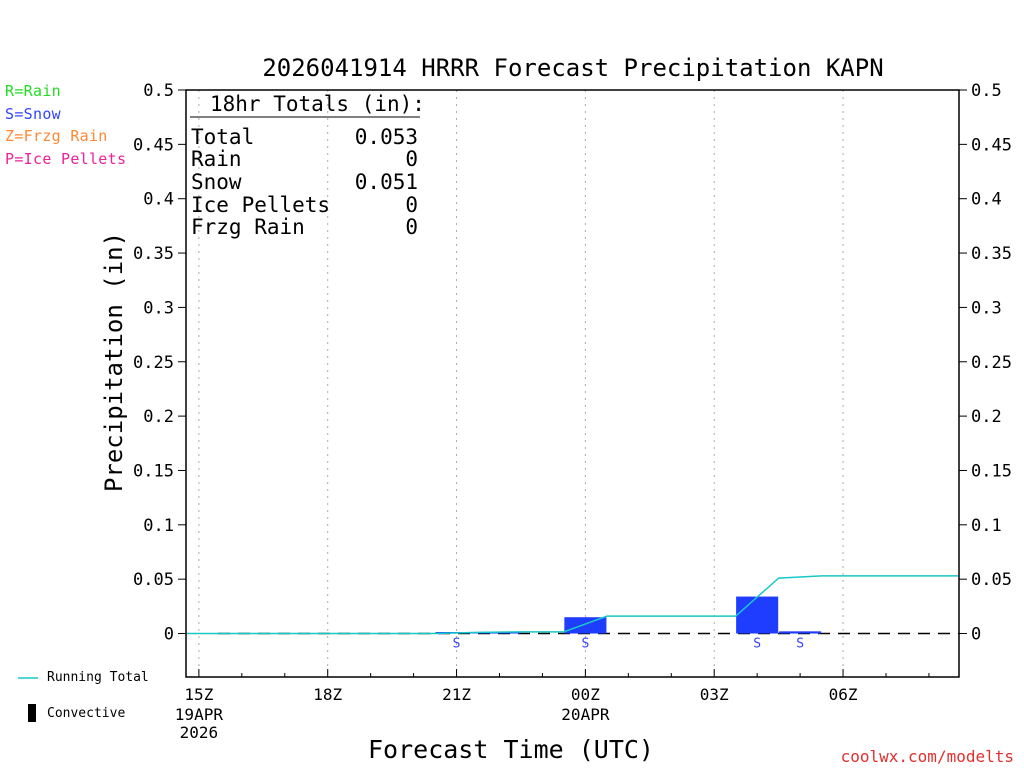 The image size is (1024, 768). I want to click on totals-label-snow: Snow, so click(216, 182).